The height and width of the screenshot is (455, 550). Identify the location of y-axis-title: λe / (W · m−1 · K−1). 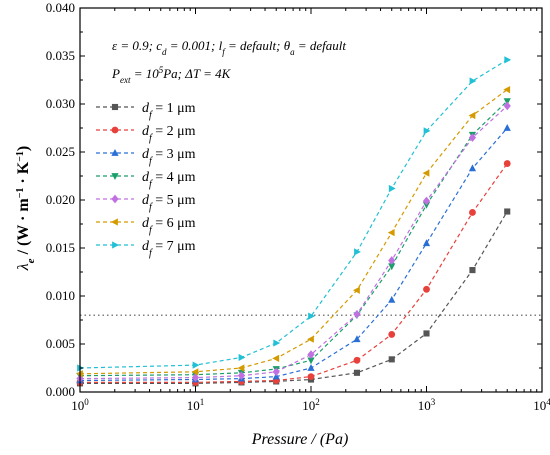
(26, 209).